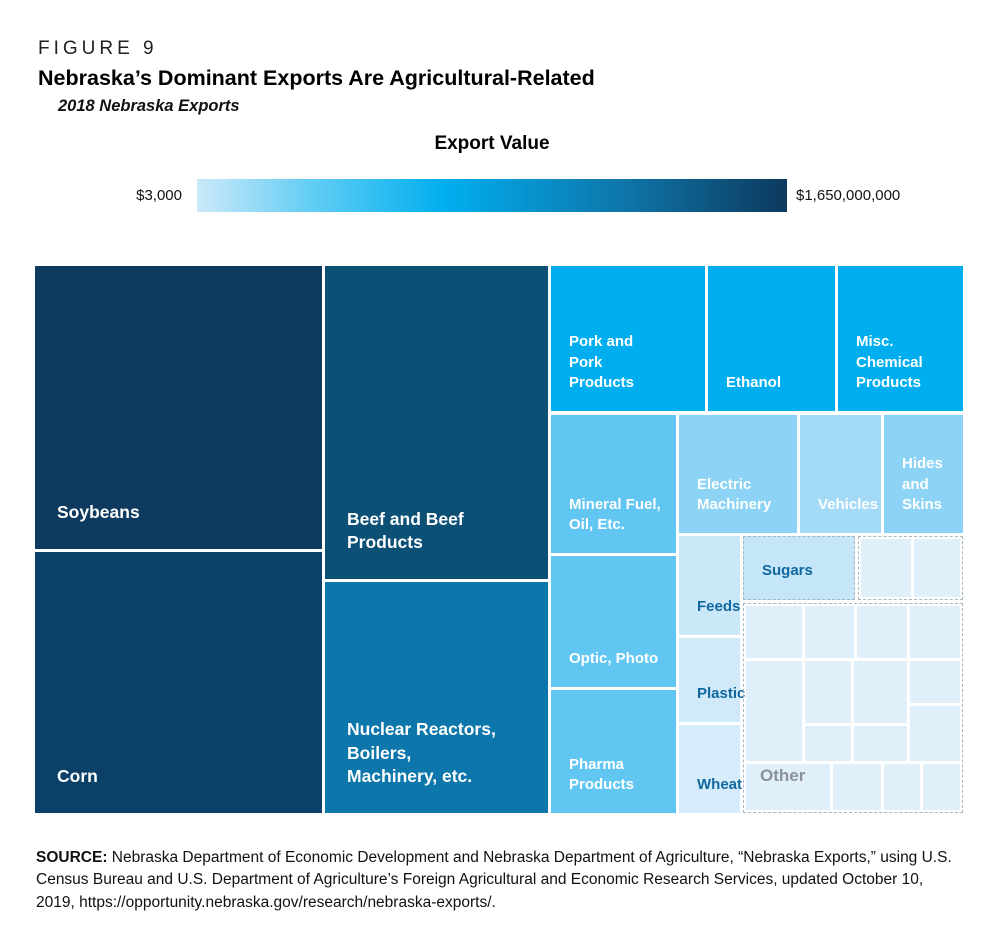 This screenshot has height=942, width=1000. Describe the element at coordinates (848, 504) in the screenshot. I see `cell-label-vehicles: Vehicles` at that location.